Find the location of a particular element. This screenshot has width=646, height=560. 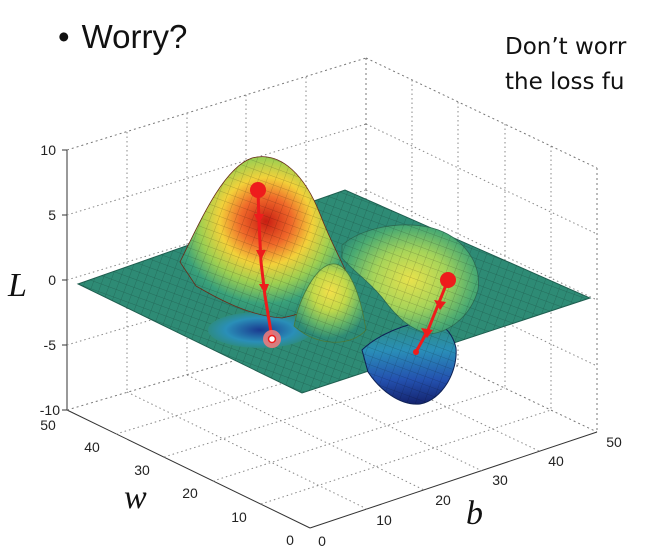

z-axis-label: L is located at coordinates (17, 285).